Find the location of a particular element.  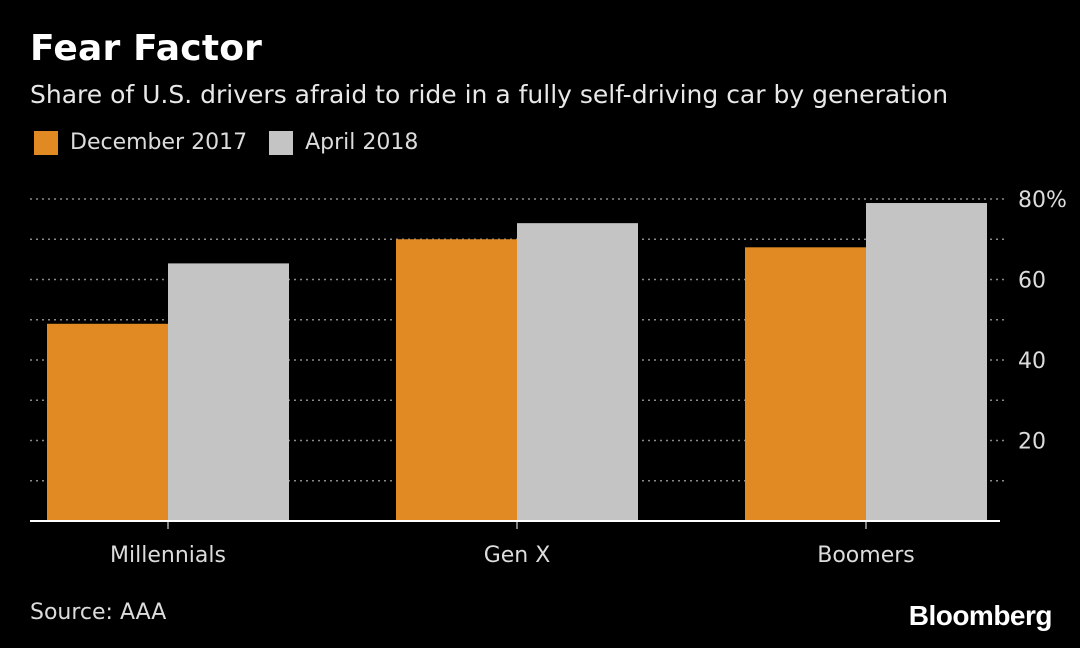

source-note: Source: AAA is located at coordinates (98, 612).